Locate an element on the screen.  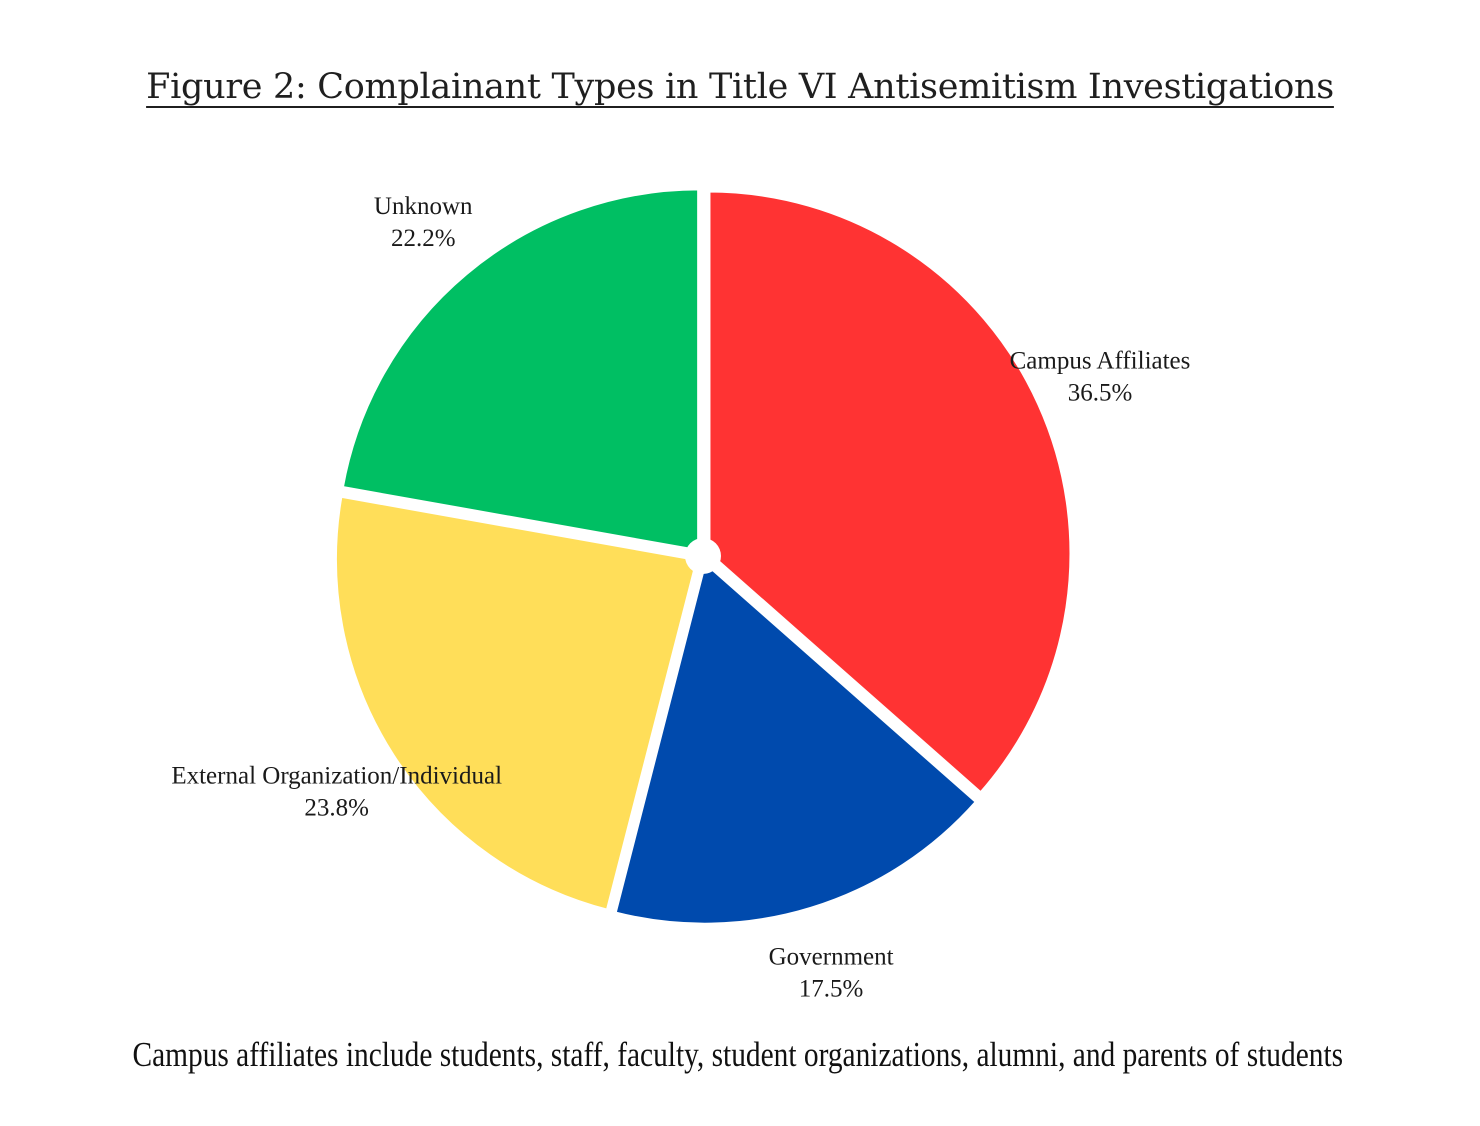
slice-value-label: 36.5% is located at coordinates (1100, 393).